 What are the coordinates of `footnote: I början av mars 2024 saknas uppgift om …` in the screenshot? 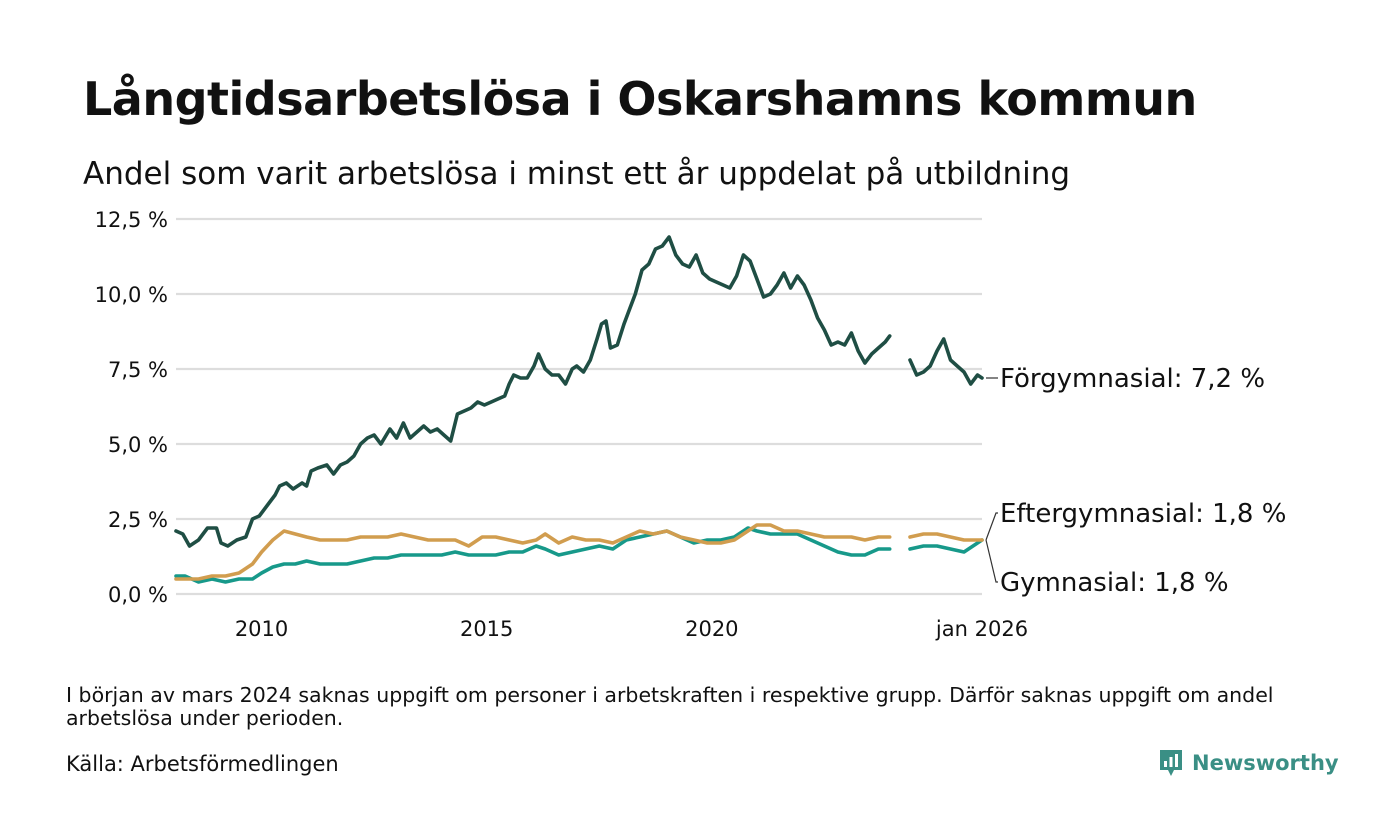 It's located at (670, 706).